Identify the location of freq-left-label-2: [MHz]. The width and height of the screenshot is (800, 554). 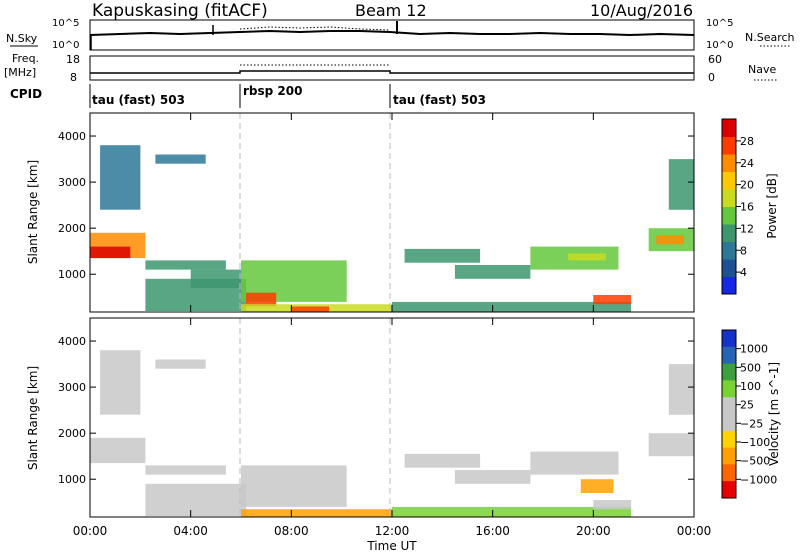
(20, 72).